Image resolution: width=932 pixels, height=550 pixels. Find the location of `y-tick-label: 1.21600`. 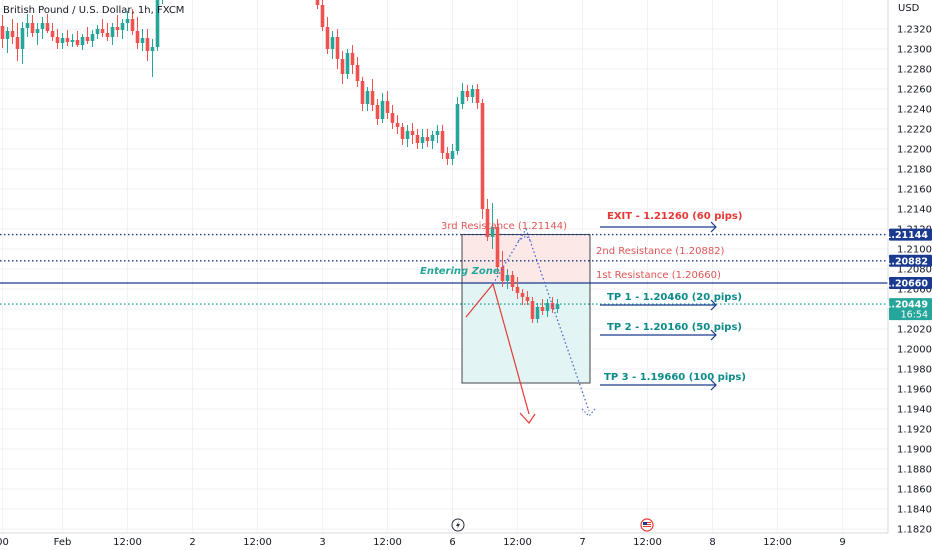

y-tick-label: 1.21600 is located at coordinates (914, 190).